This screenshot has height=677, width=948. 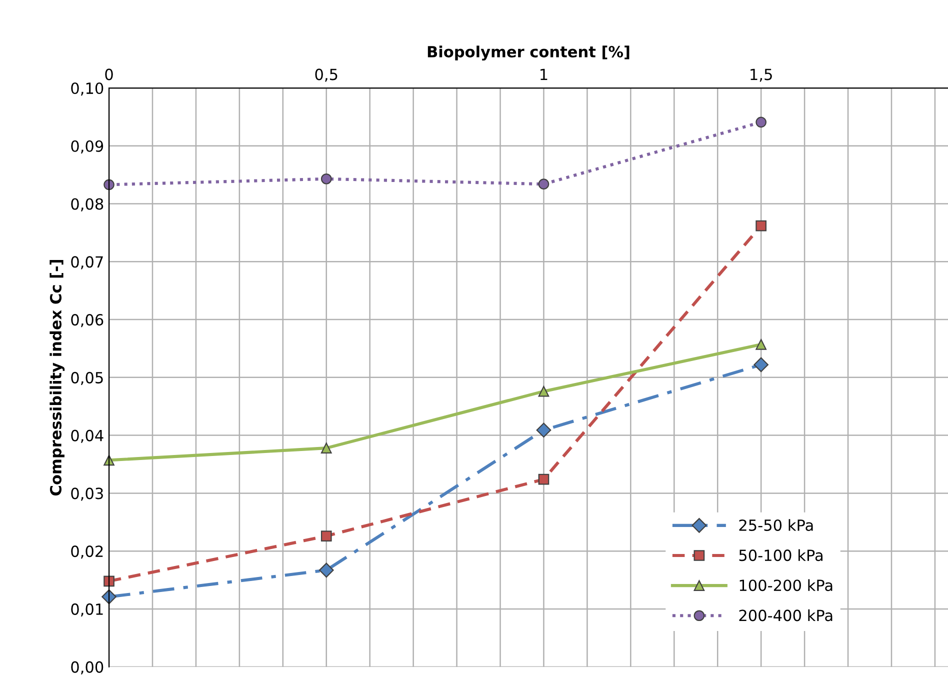 I want to click on y-tick-label: 0,00, so click(x=87, y=667).